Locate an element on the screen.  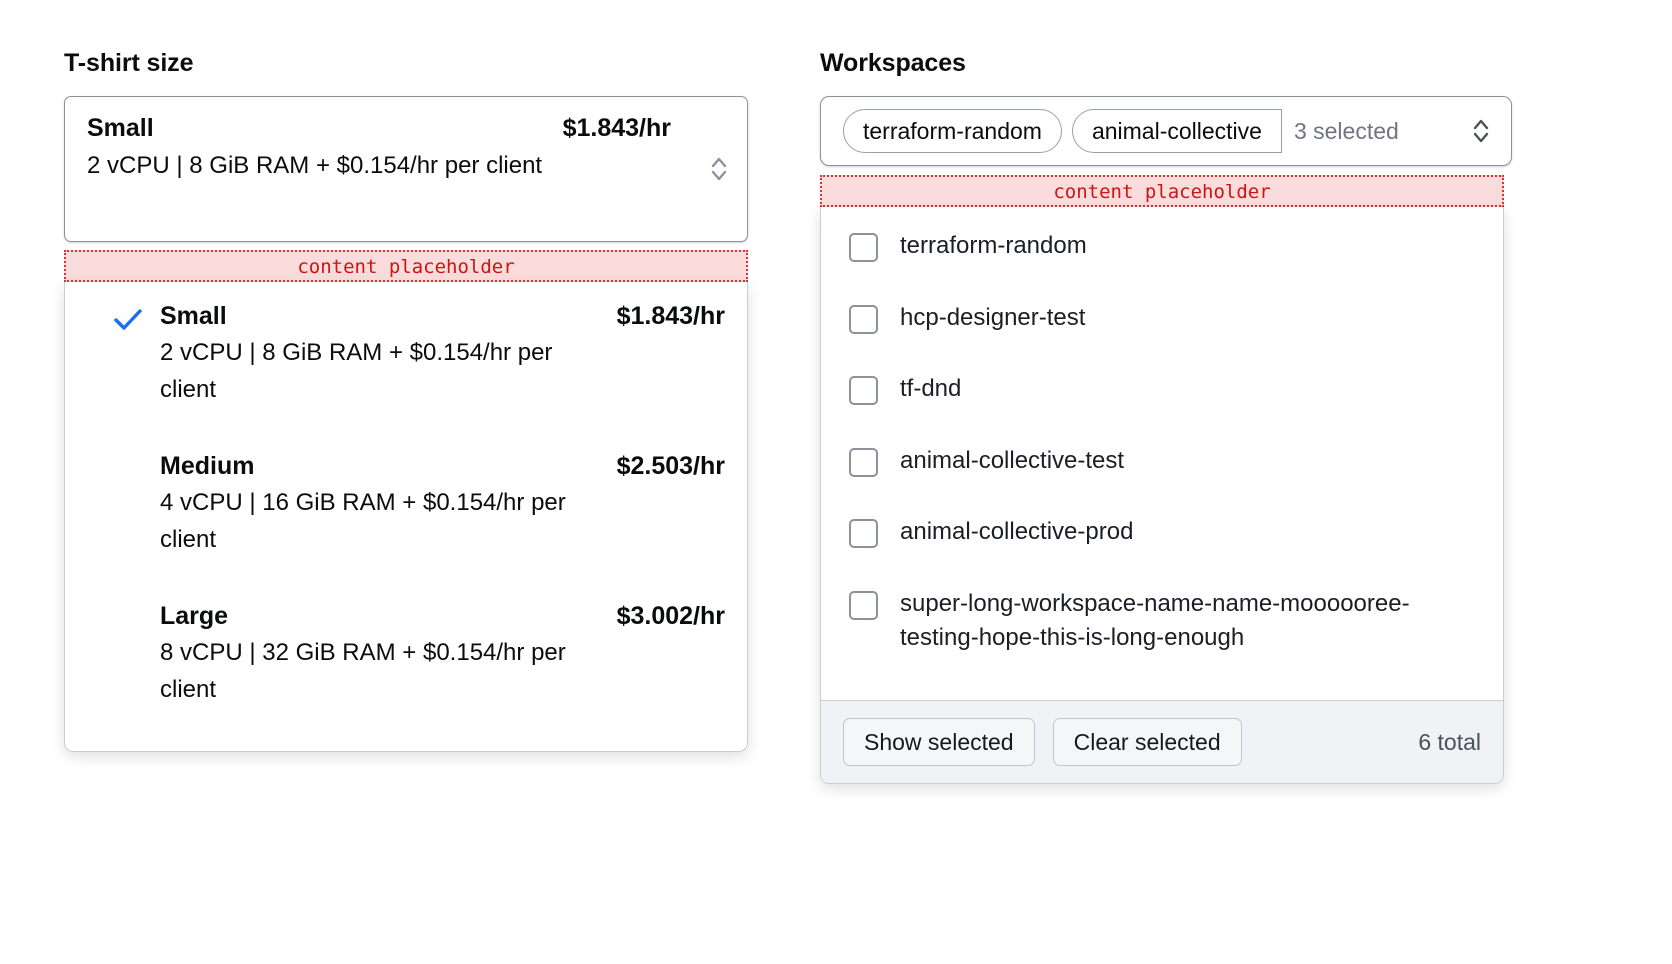
tshirt-trigger-row: Small $1.843/hr is located at coordinates (406, 128).